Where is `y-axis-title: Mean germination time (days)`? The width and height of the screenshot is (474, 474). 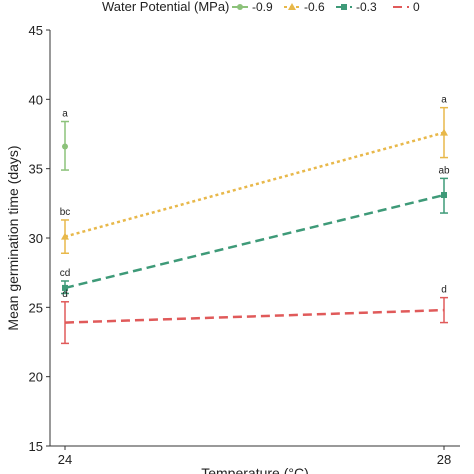
y-axis-title: Mean germination time (days) is located at coordinates (13, 237).